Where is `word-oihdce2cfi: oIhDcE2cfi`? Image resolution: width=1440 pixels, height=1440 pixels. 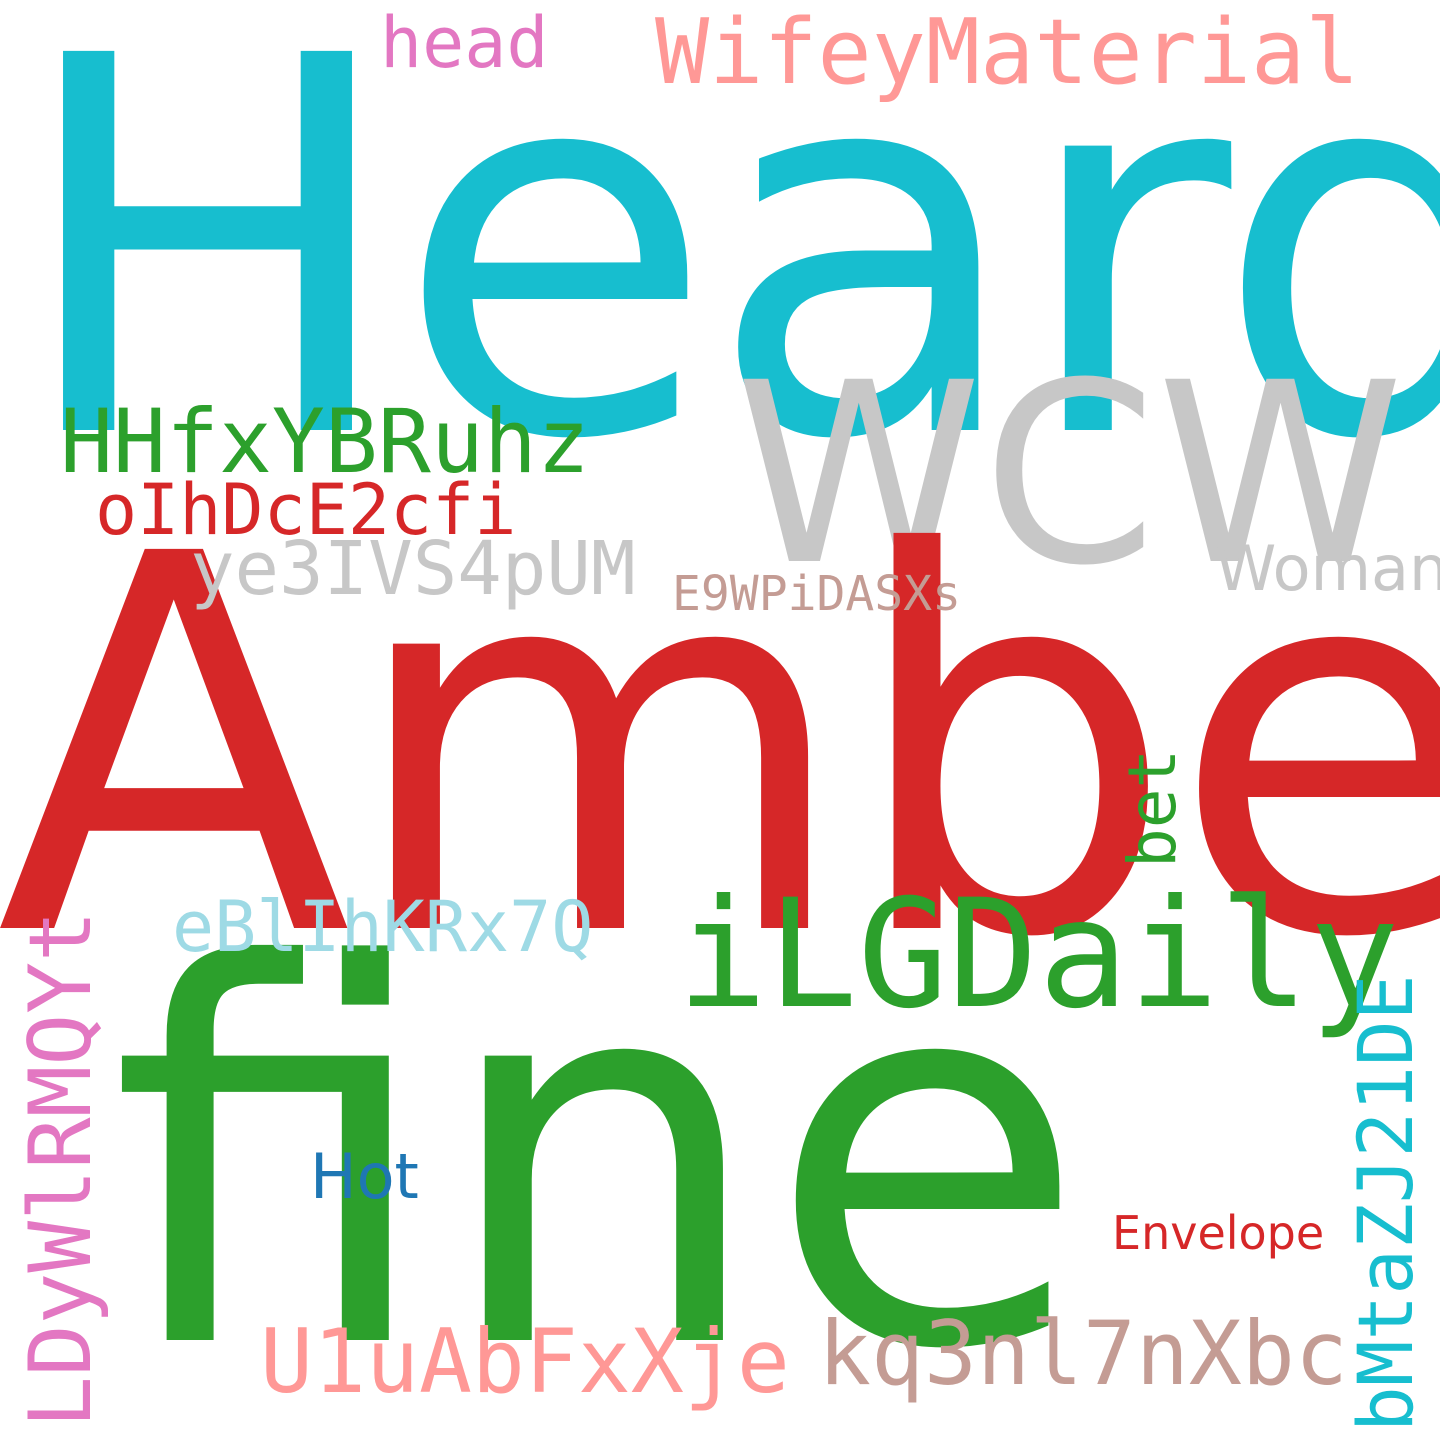
word-oihdce2cfi: oIhDcE2cfi is located at coordinates (306, 510).